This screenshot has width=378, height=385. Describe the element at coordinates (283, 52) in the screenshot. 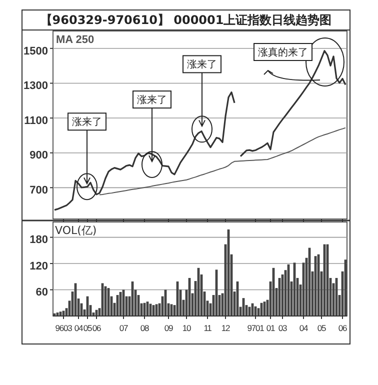

I see `annotation: 涨真的来了` at that location.